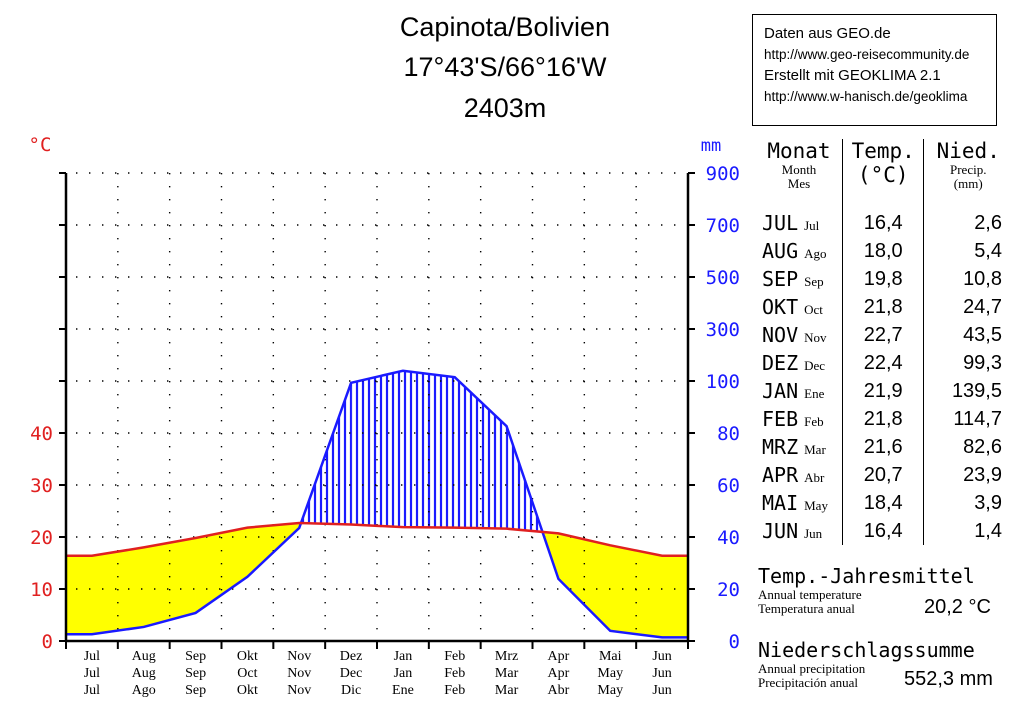  Describe the element at coordinates (41, 538) in the screenshot. I see `left-tick-label: 20` at that location.